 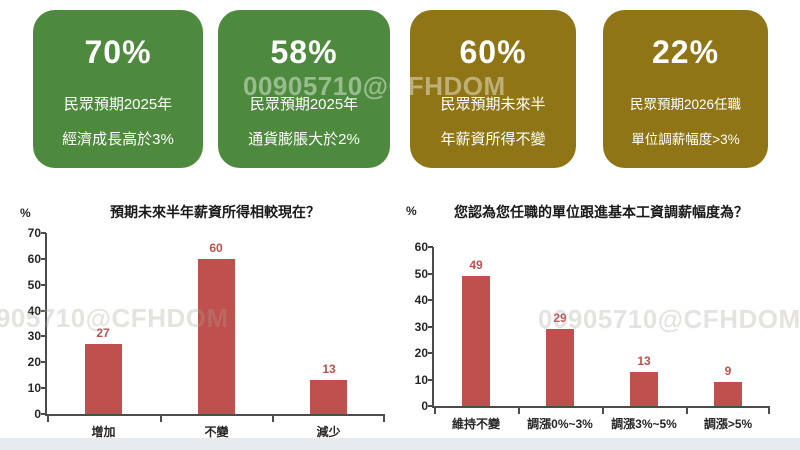 I want to click on chart-title: 您認為您任職的單位跟進基本工資調薪幅度為？, so click(x=601, y=212).